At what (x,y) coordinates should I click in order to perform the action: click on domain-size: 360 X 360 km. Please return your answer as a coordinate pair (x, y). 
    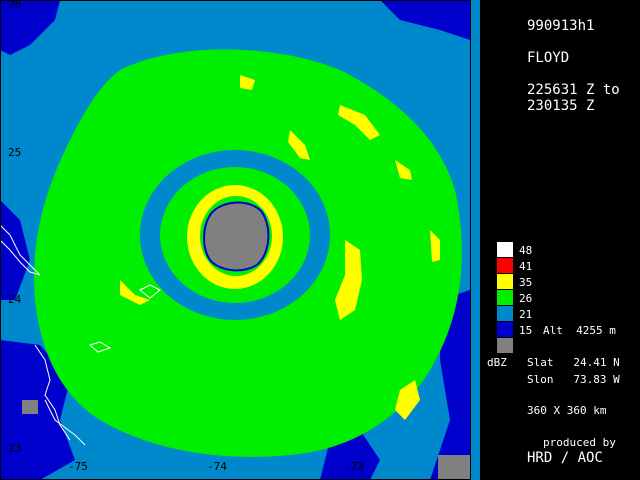
    Looking at the image, I should click on (567, 410).